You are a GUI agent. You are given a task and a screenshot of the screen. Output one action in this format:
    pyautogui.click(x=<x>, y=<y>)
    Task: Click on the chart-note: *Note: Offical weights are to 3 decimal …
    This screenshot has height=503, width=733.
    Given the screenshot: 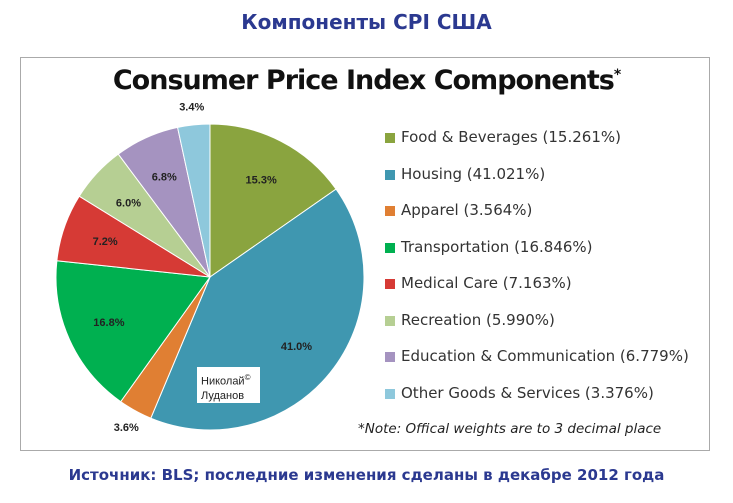 What is the action you would take?
    pyautogui.click(x=510, y=429)
    